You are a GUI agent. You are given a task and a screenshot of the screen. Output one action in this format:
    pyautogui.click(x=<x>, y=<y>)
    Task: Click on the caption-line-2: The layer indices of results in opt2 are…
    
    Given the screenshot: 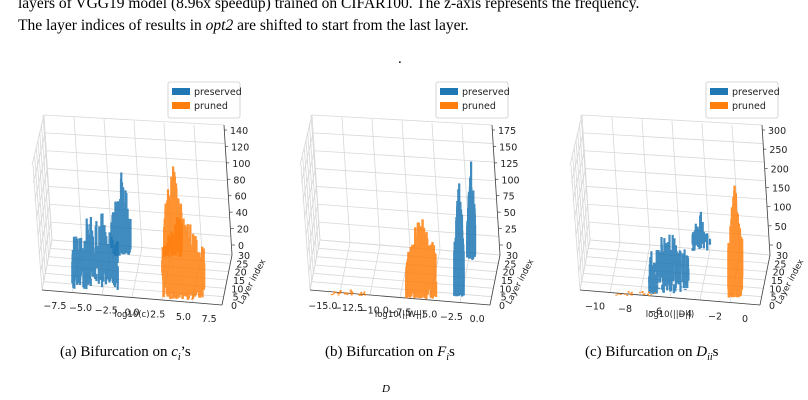 What is the action you would take?
    pyautogui.click(x=243, y=26)
    